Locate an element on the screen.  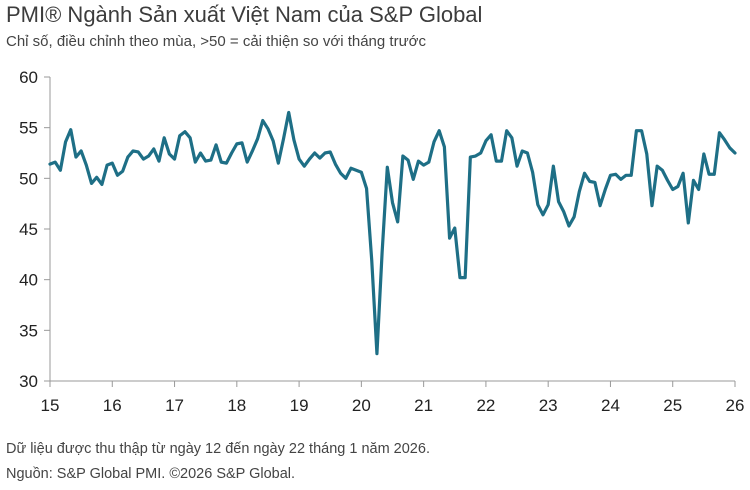
x-tick-label: 21 is located at coordinates (423, 405).